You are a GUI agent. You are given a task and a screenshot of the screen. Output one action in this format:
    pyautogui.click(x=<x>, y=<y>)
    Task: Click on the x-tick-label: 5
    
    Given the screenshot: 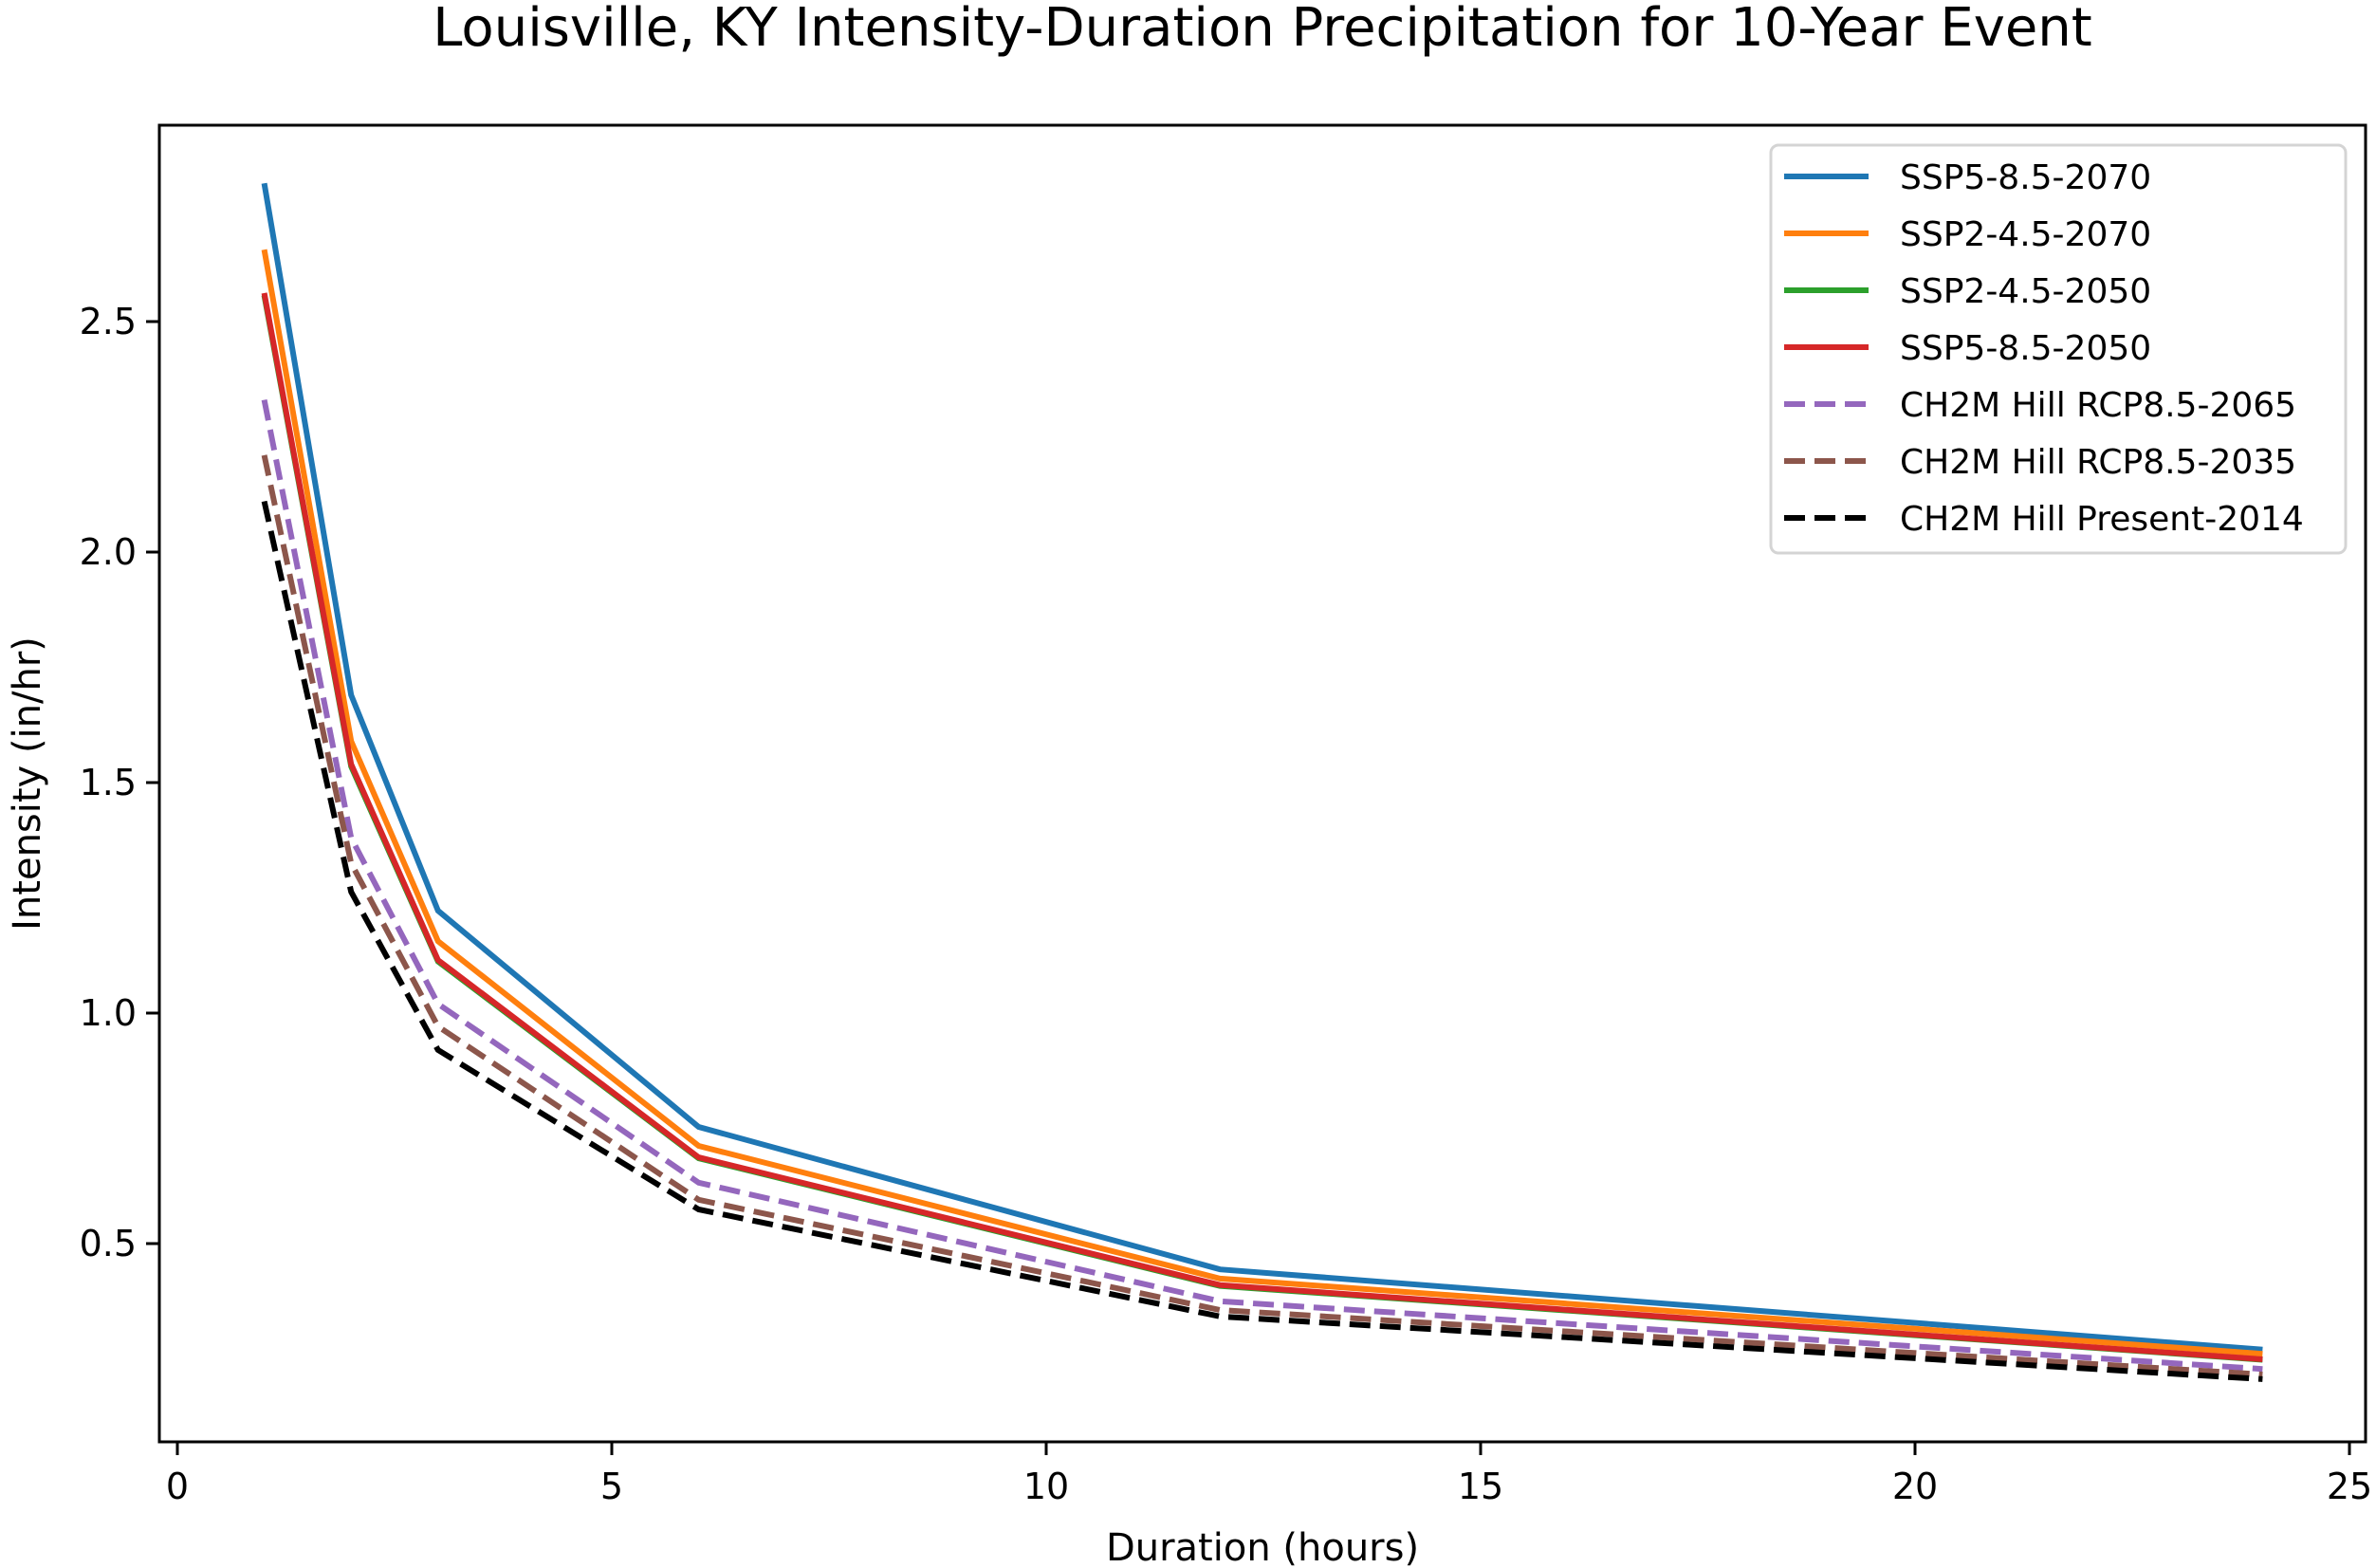 What is the action you would take?
    pyautogui.click(x=611, y=1487)
    